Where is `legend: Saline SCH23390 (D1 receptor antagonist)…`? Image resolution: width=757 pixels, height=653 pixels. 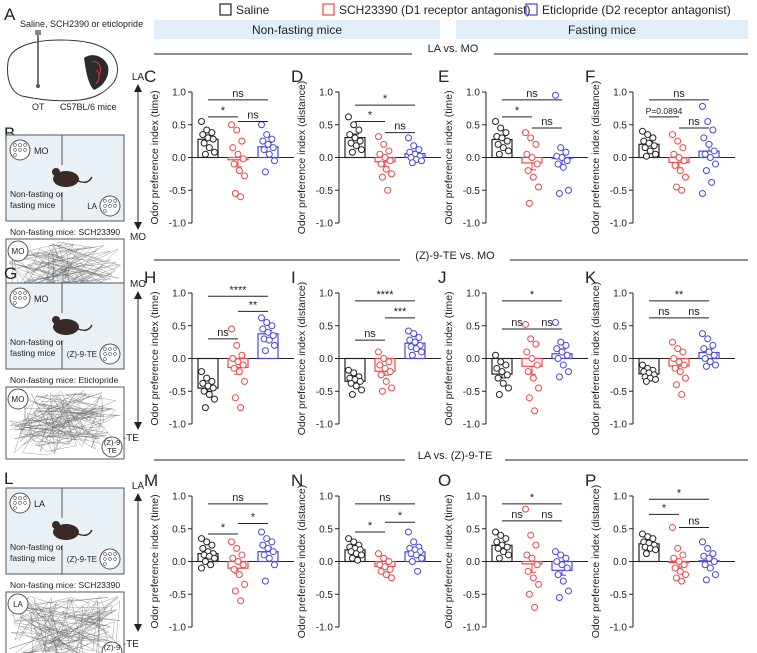 legend: Saline SCH23390 (D1 receptor antagonist)… is located at coordinates (475, 10).